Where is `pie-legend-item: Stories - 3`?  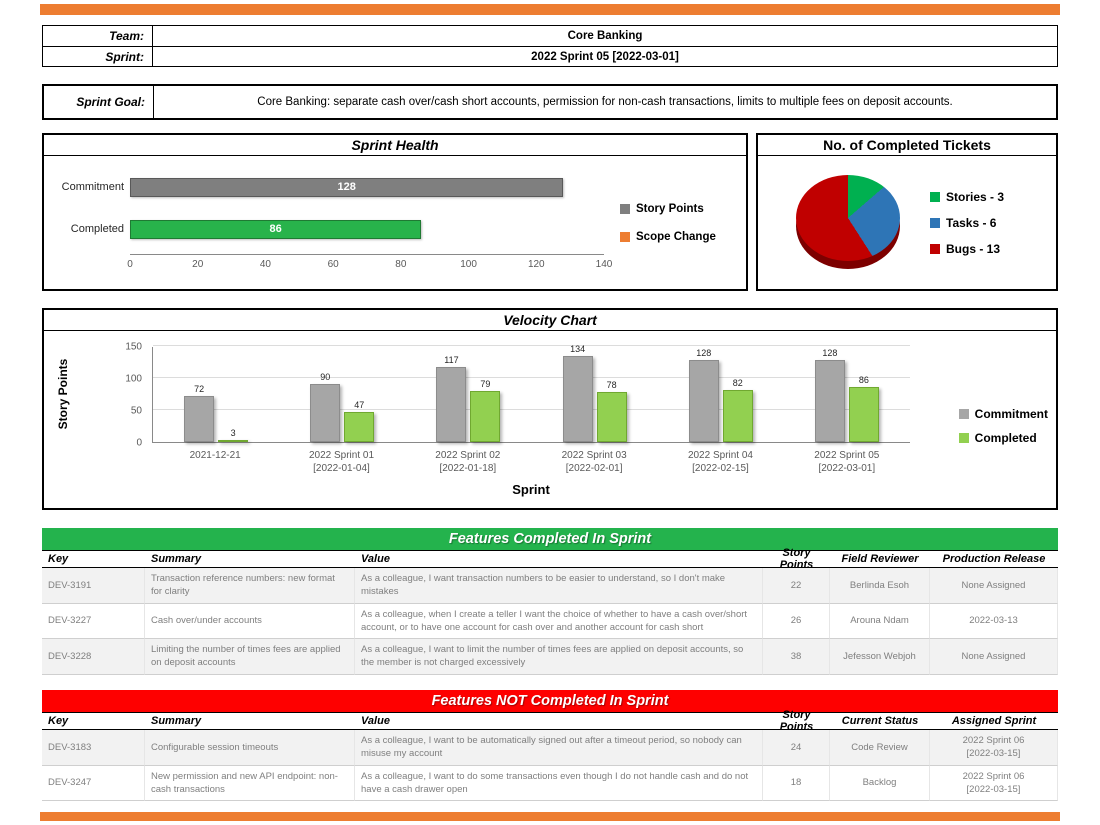 pie-legend-item: Stories - 3 is located at coordinates (967, 197).